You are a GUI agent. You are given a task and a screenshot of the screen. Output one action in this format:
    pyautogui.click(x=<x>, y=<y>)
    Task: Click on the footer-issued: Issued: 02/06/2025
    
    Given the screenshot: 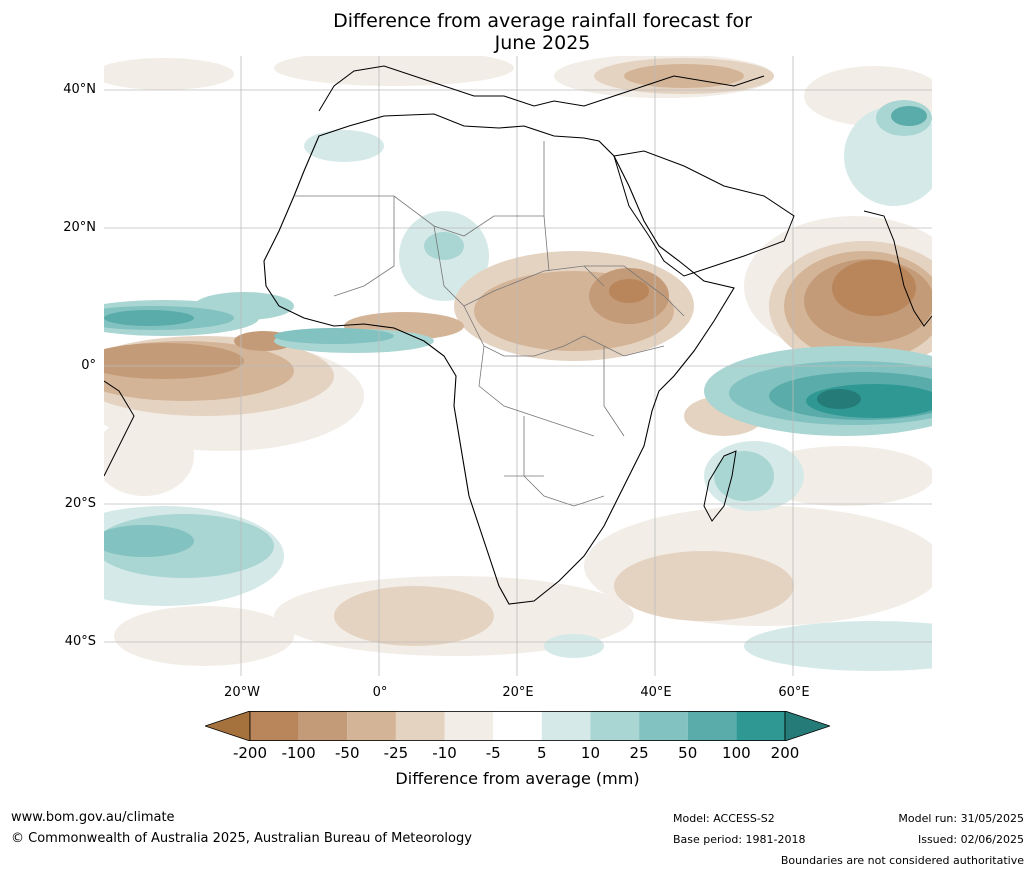 What is the action you would take?
    pyautogui.click(x=970, y=839)
    